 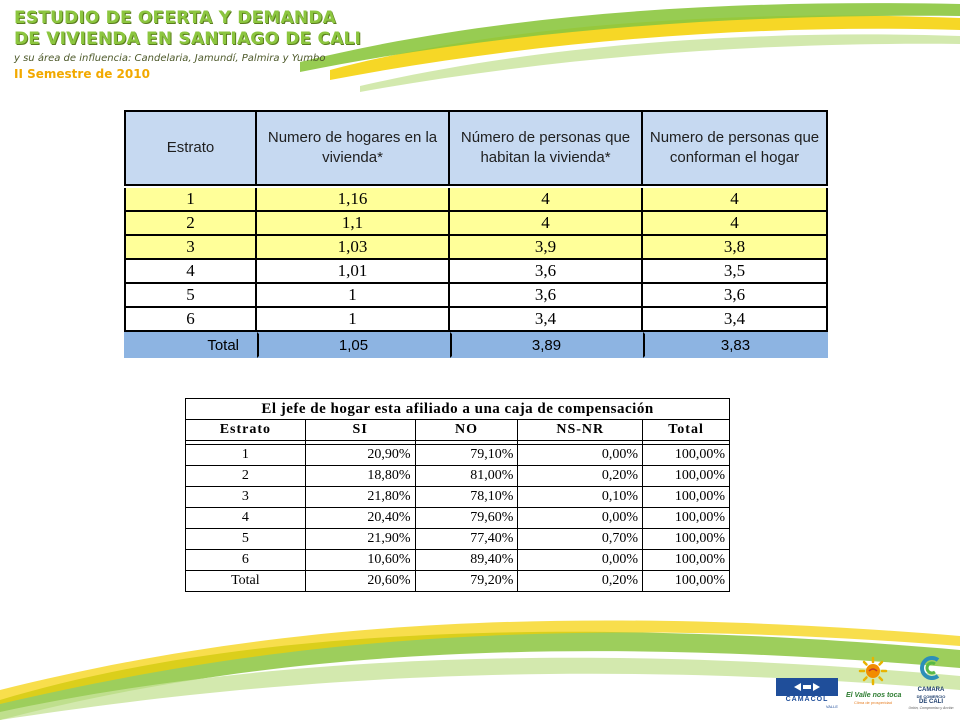 I want to click on table-cell: 1,1, so click(x=353, y=224).